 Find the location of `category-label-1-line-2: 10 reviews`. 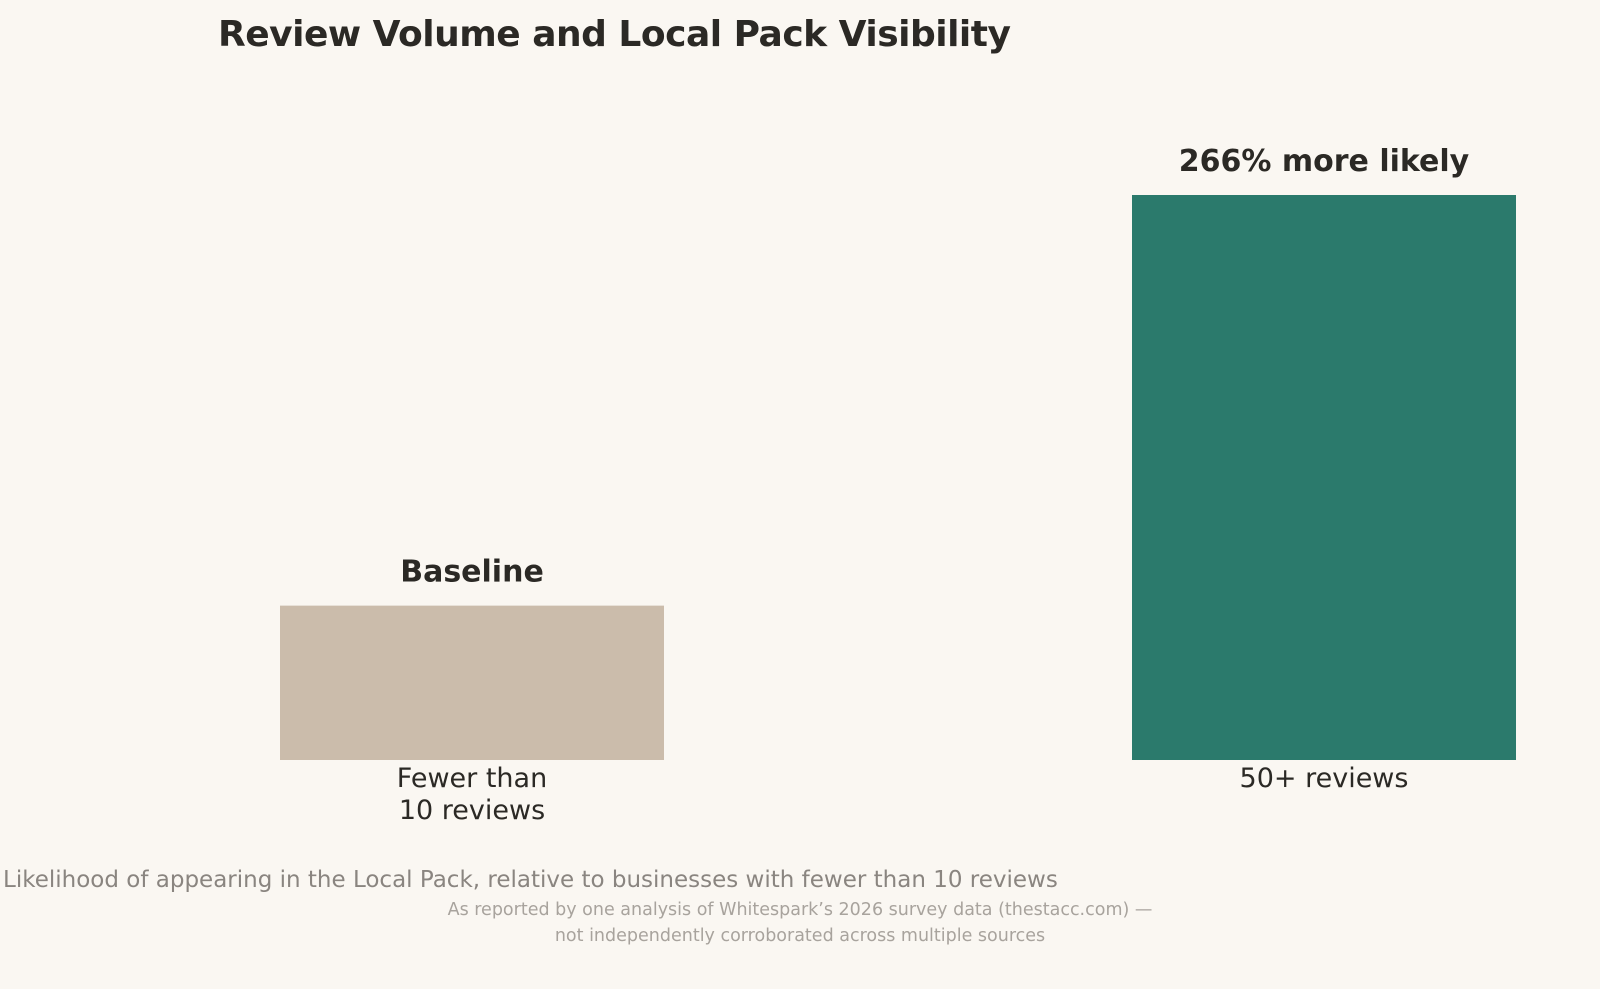

category-label-1-line-2: 10 reviews is located at coordinates (472, 810).